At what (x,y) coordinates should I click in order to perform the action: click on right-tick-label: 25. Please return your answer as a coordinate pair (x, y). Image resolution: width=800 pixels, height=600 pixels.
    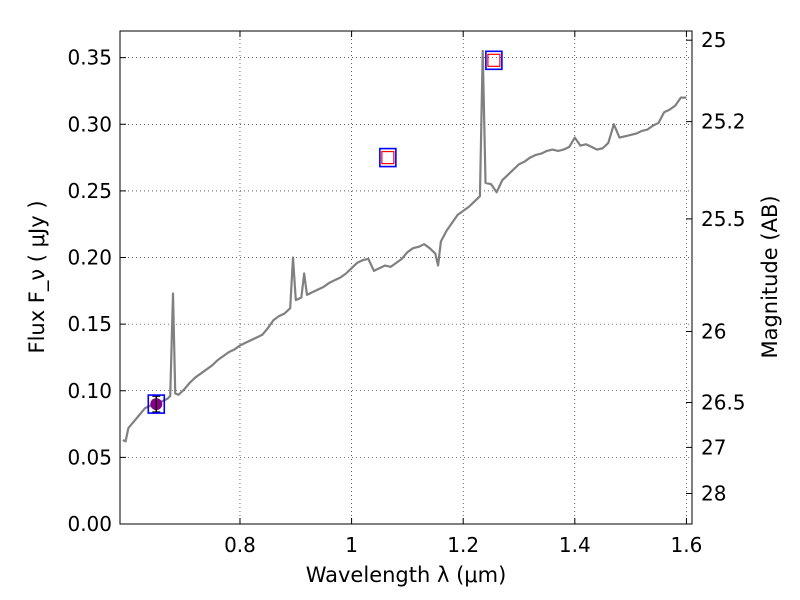
    Looking at the image, I should click on (713, 40).